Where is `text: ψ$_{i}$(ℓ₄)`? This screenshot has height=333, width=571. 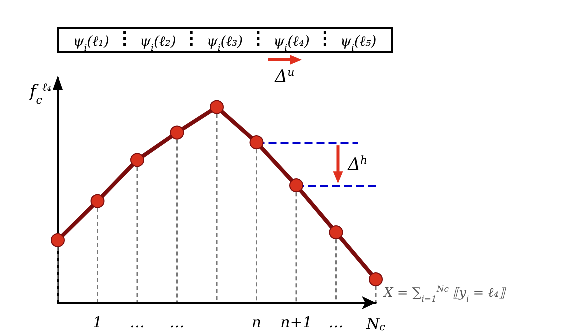
text: ψ$_{i}$(ℓ₄) is located at coordinates (292, 44).